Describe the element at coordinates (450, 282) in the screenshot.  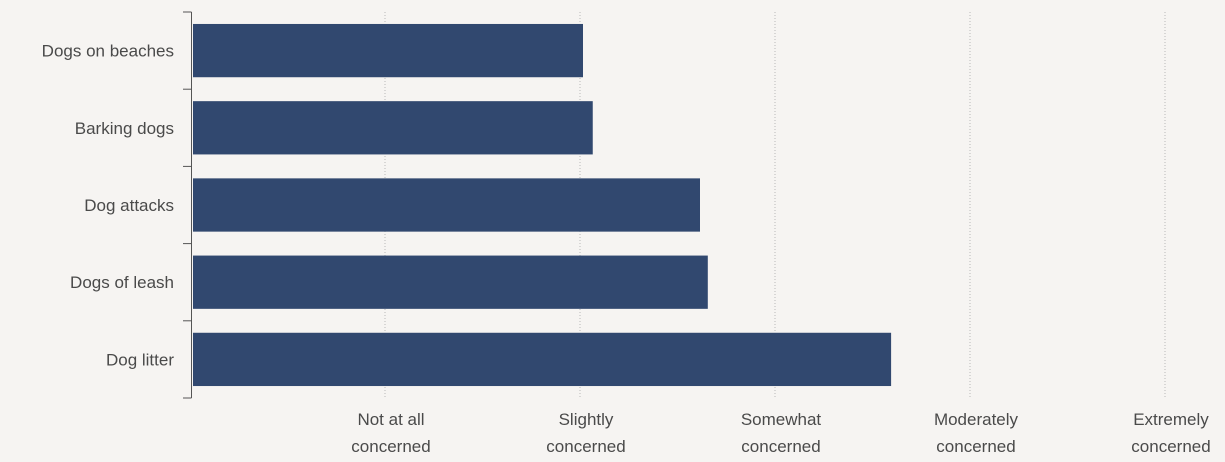
I see `bar-dogs-of-leash` at that location.